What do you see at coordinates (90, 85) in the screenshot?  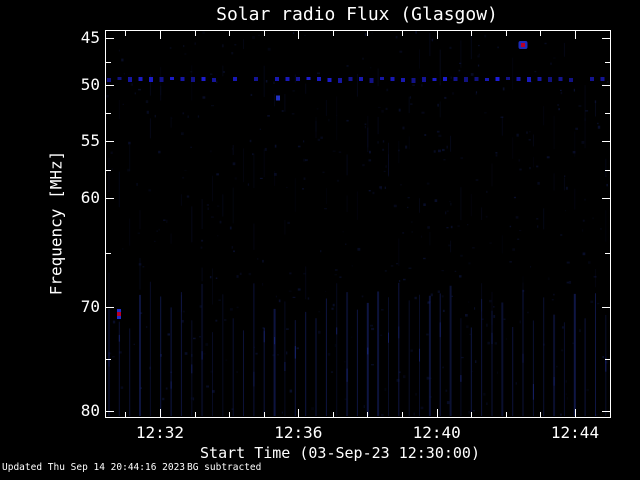 I see `y-tick-label: 50` at bounding box center [90, 85].